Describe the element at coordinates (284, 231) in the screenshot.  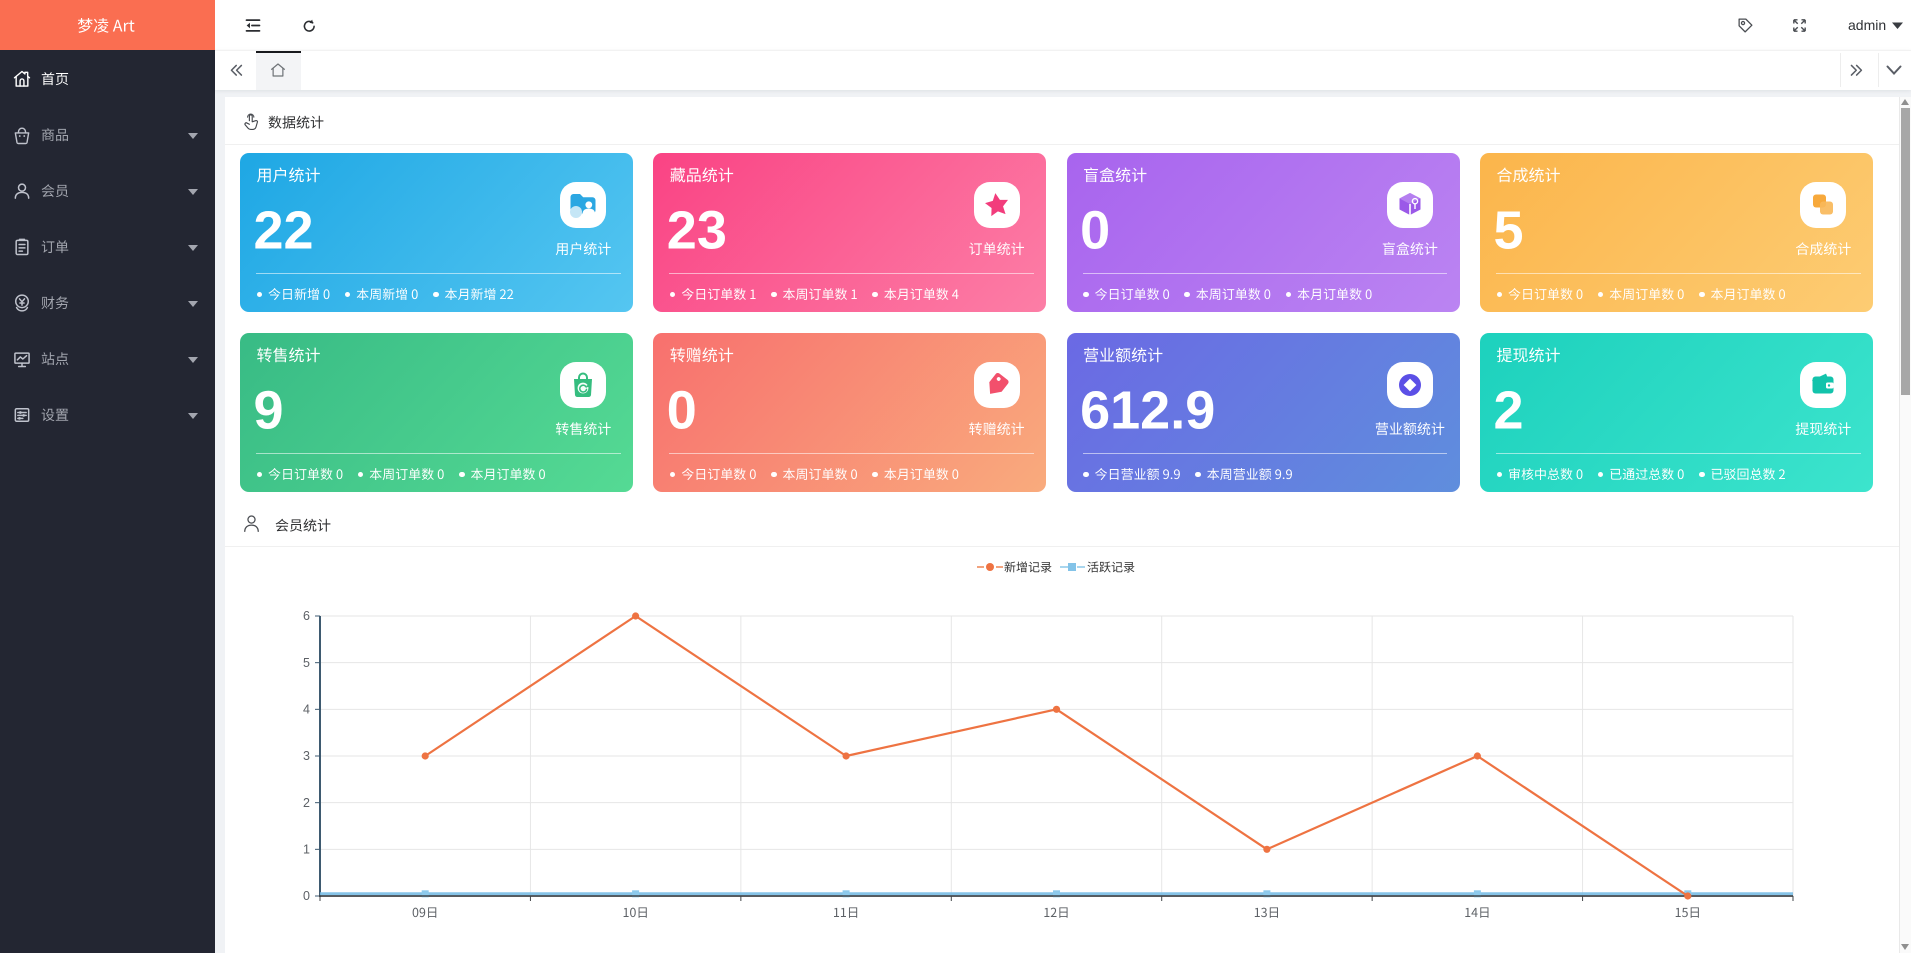
I see `svg-text: 22` at that location.